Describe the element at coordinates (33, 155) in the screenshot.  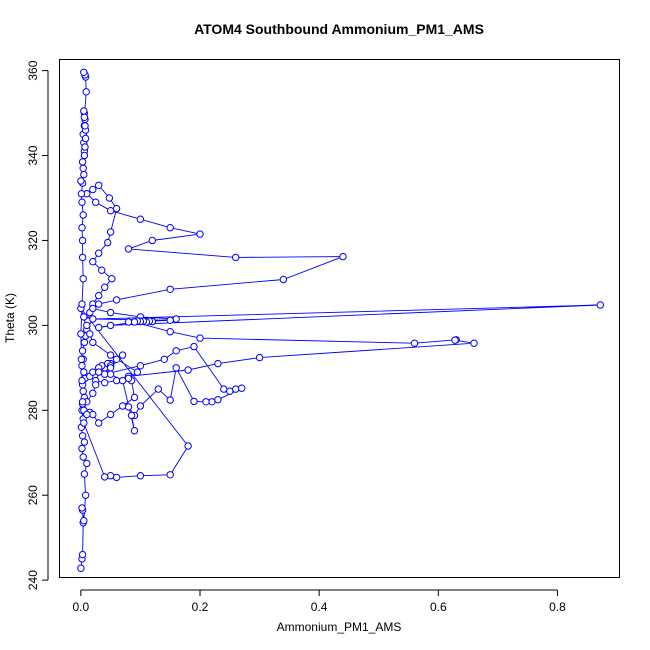
I see `y-tick-label: 340` at that location.